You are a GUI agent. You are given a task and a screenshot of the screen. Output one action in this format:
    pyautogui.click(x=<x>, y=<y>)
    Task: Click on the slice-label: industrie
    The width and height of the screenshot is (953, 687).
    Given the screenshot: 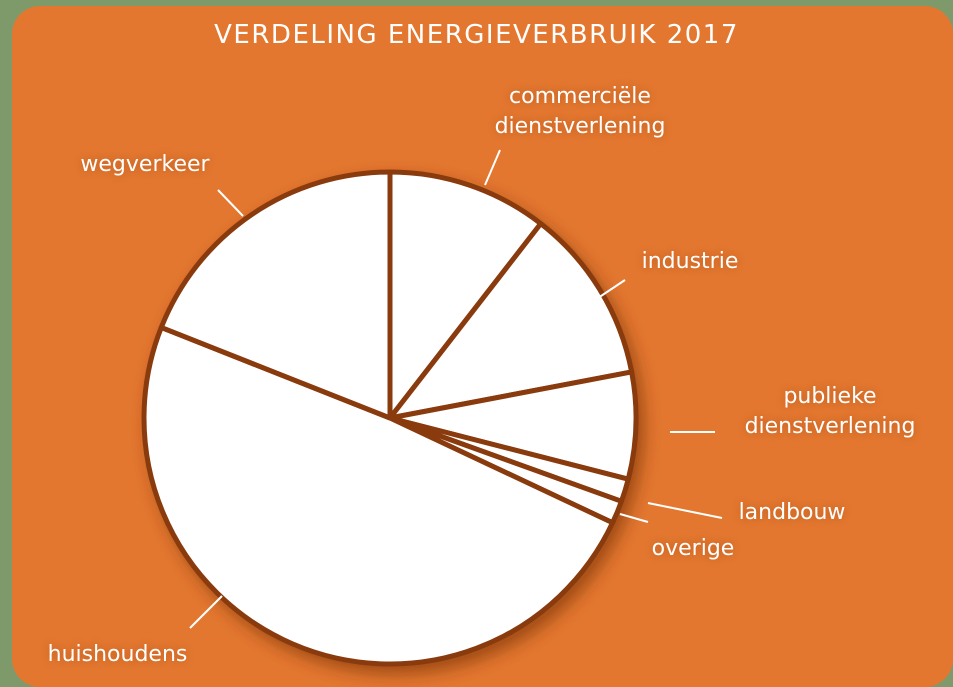 What is the action you would take?
    pyautogui.click(x=690, y=261)
    